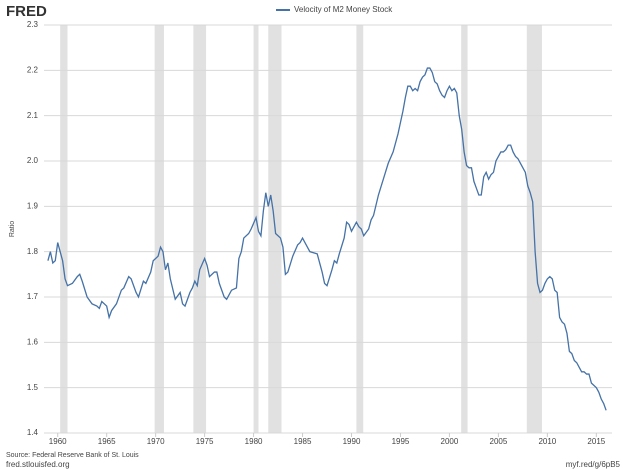 The image size is (626, 469). What do you see at coordinates (12, 229) in the screenshot?
I see `y-axis-label: Ratio` at bounding box center [12, 229].